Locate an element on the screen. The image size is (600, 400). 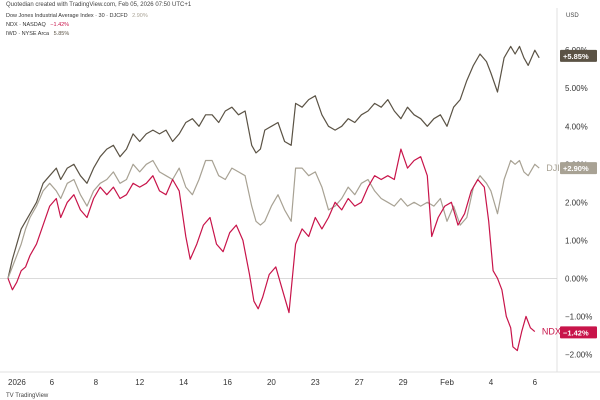
y-tick-label: 4.00% is located at coordinates (576, 126).